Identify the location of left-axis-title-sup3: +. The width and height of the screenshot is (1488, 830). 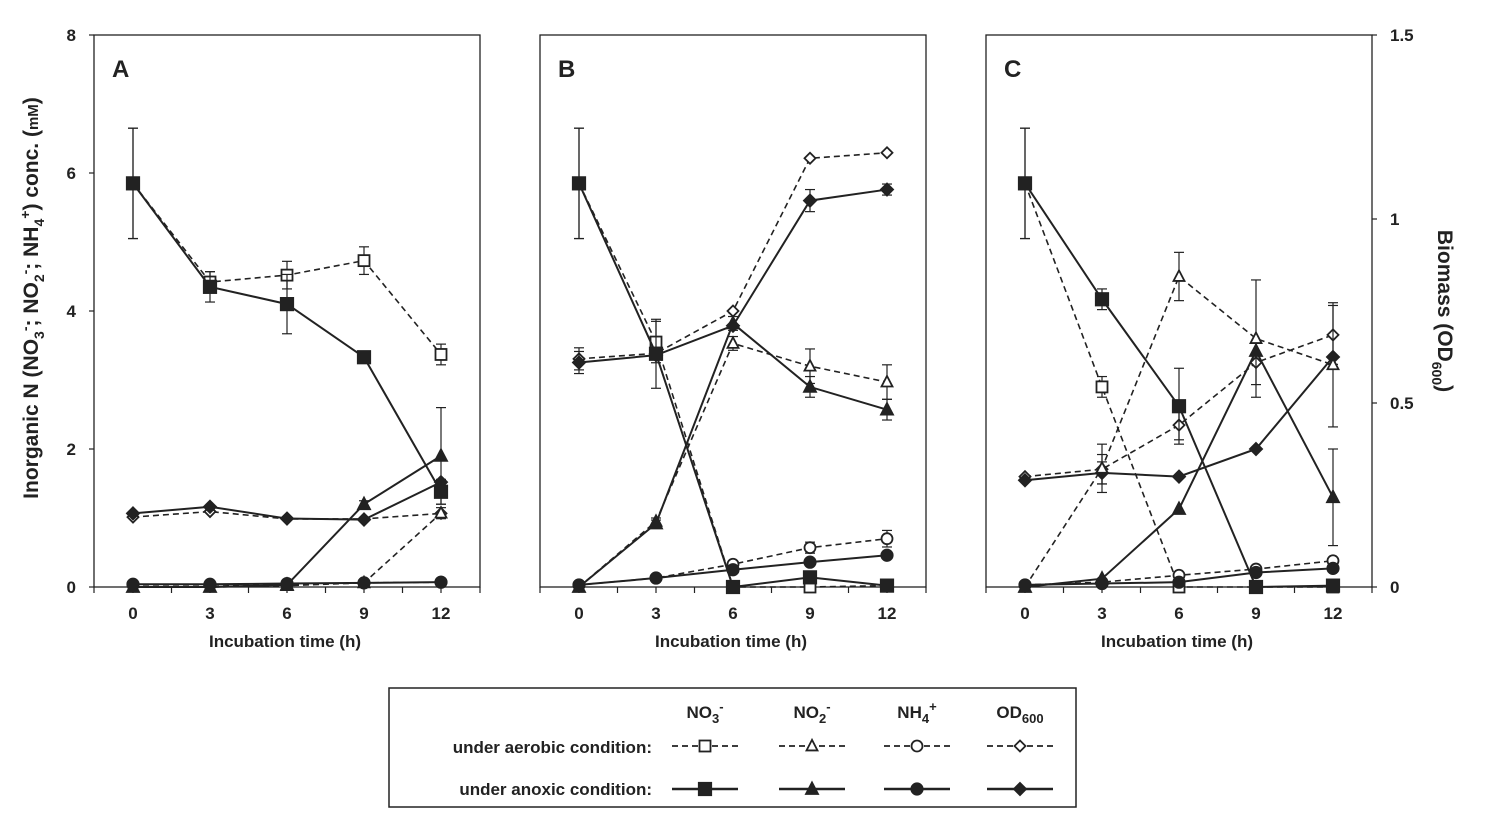
(25, 215).